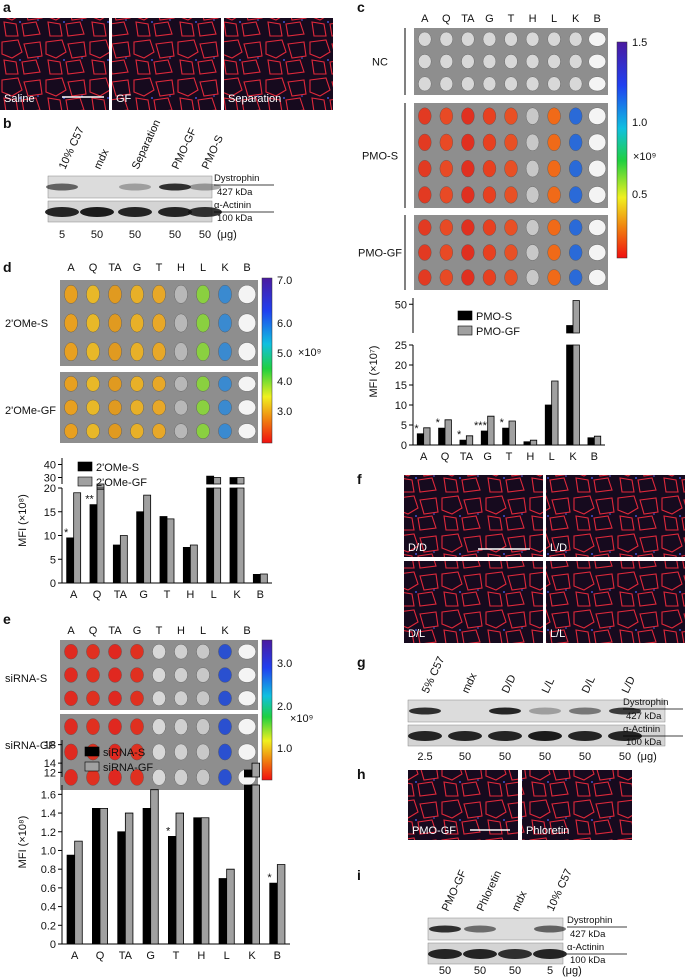 The image size is (685, 977). What do you see at coordinates (237, 595) in the screenshot?
I see `x-tick-label: K` at bounding box center [237, 595].